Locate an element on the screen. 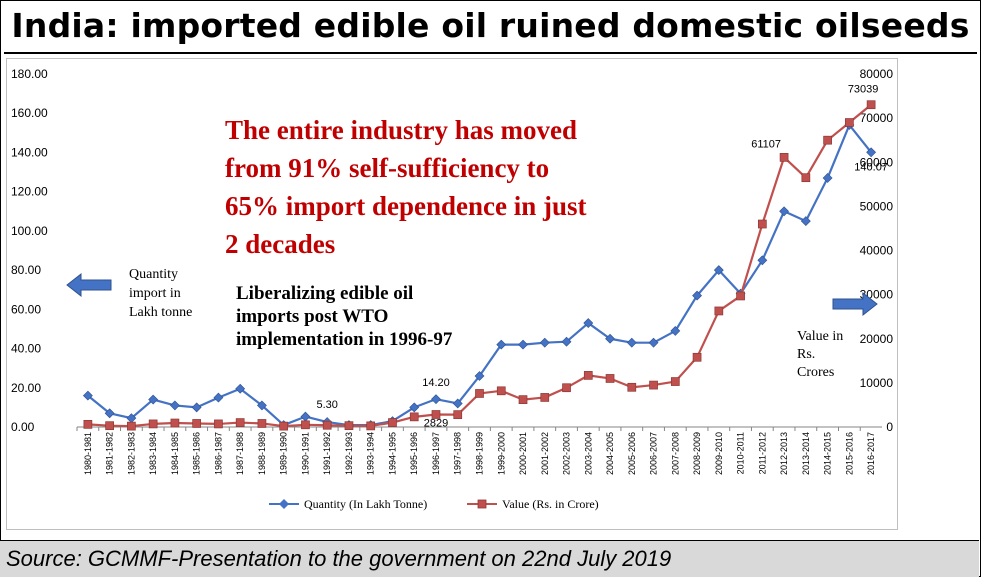 This screenshot has width=981, height=577. x-tick-label: 1980-1981 is located at coordinates (88, 453).